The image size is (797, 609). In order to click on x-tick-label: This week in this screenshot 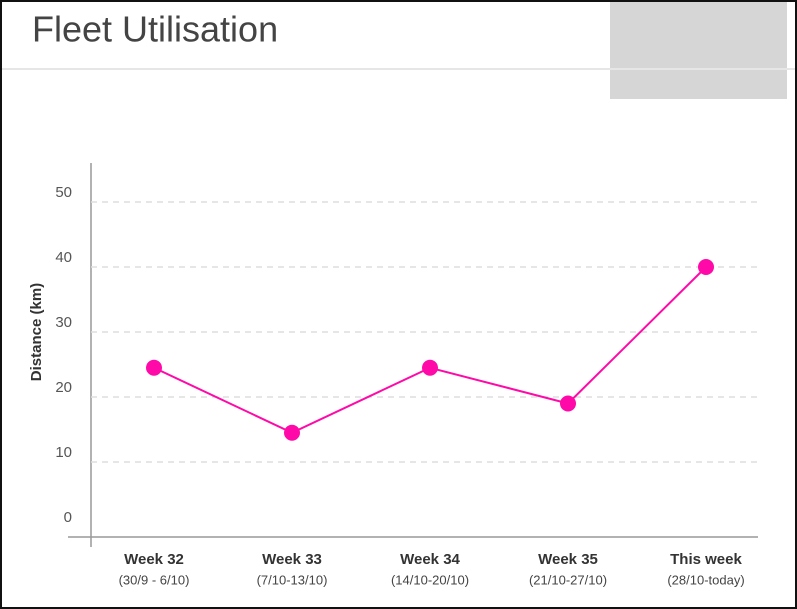, I will do `click(706, 559)`.